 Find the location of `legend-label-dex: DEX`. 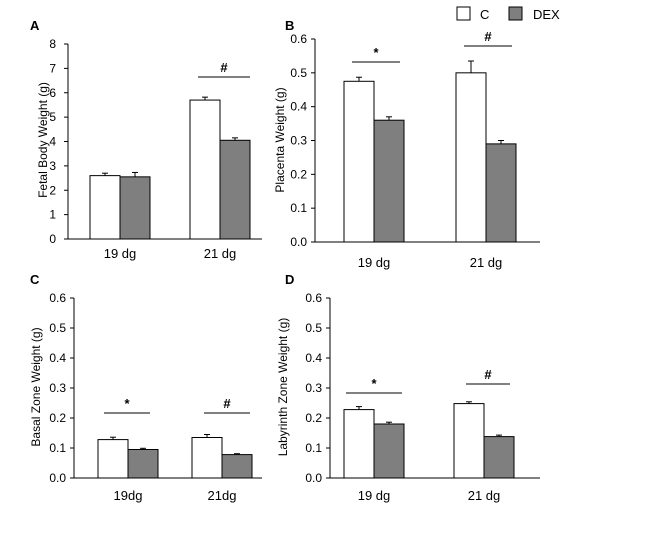

legend-label-dex: DEX is located at coordinates (546, 14).